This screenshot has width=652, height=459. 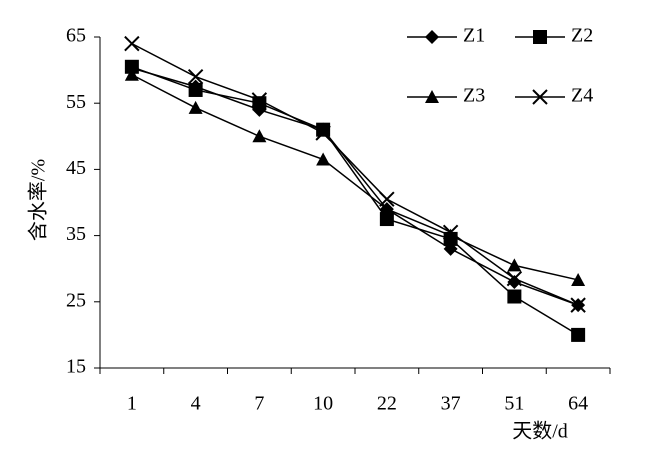 I want to click on x-tick-label: 10, so click(x=323, y=404).